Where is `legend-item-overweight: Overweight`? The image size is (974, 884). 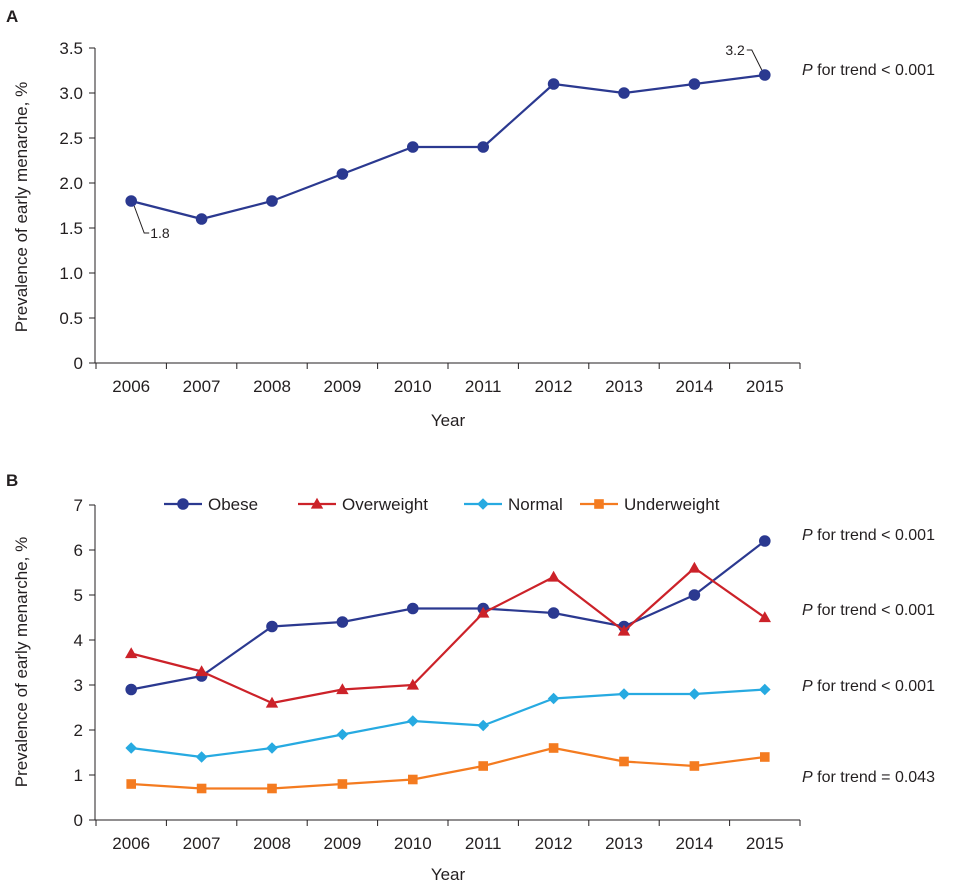
legend-item-overweight: Overweight is located at coordinates (363, 504).